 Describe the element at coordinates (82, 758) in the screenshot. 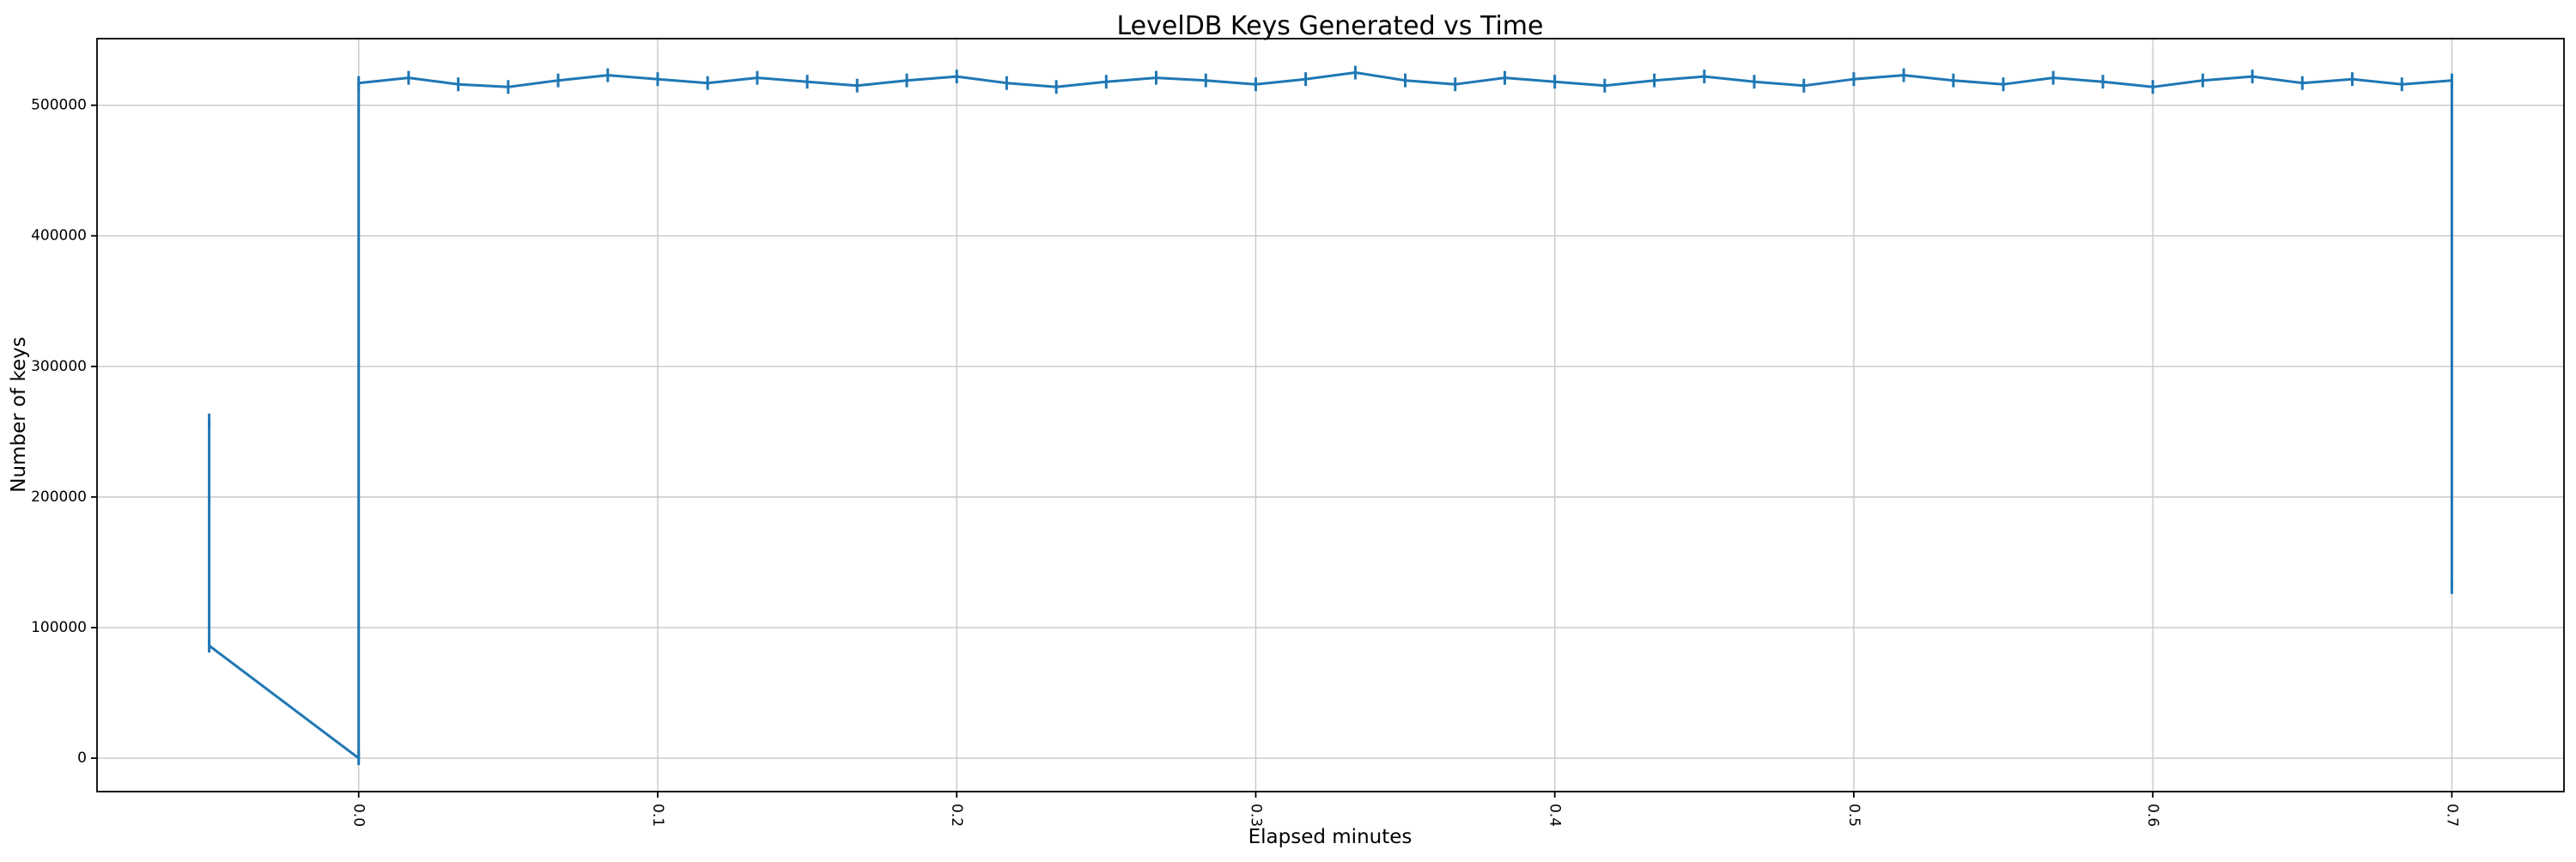

I see `y-tick-label: 0` at that location.